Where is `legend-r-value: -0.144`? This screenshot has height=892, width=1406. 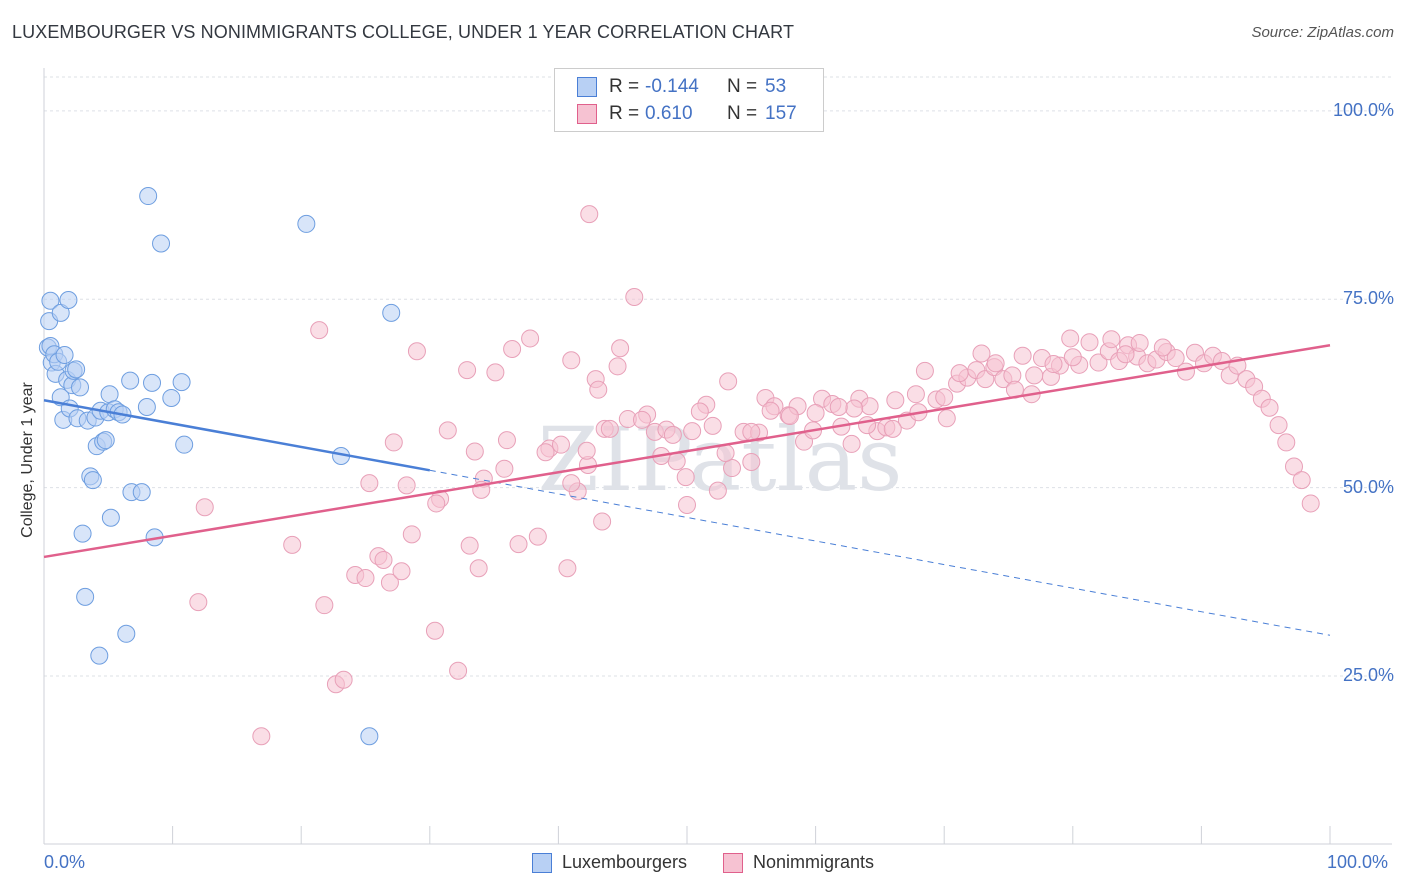 legend-r-value: -0.144 is located at coordinates (672, 86).